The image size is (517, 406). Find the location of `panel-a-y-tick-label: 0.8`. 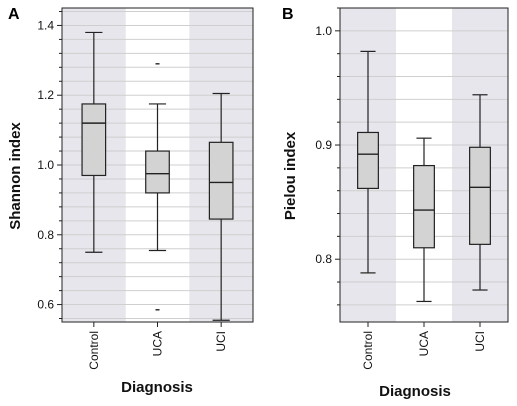

panel-a-y-tick-label: 0.8 is located at coordinates (45, 235).